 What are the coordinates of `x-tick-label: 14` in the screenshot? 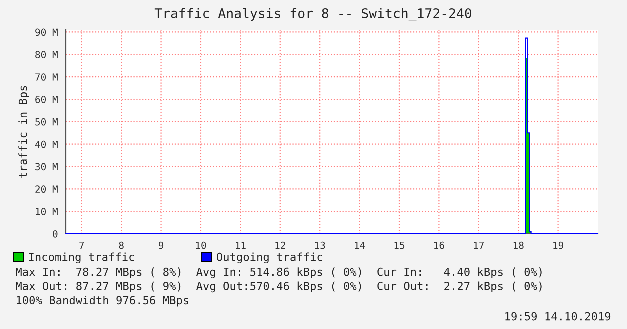 It's located at (360, 246).